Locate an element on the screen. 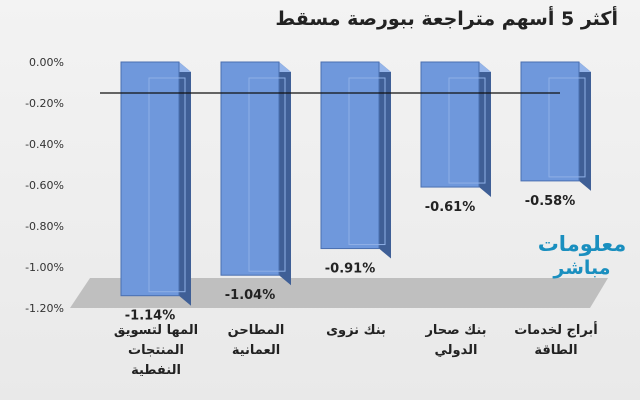  data-label: -1.14% is located at coordinates (150, 316).